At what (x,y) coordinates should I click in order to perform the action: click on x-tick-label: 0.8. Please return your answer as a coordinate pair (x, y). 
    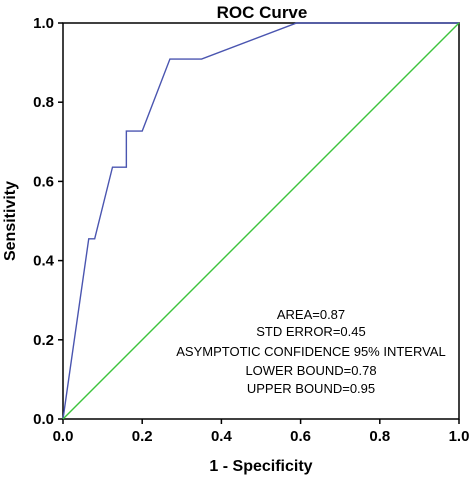
    Looking at the image, I should click on (379, 436).